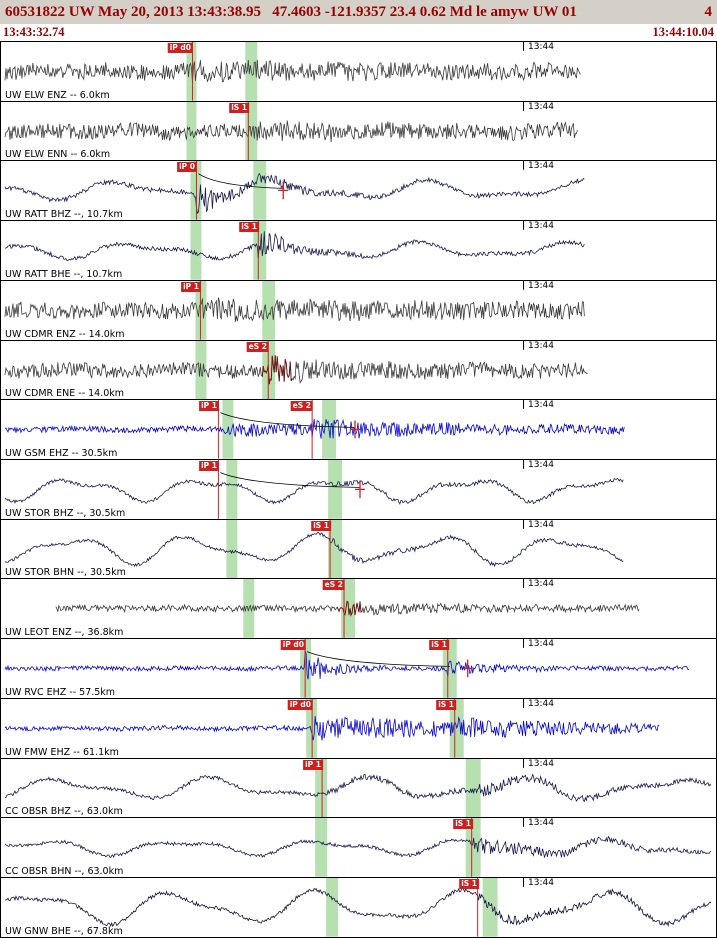 Image resolution: width=717 pixels, height=938 pixels. Describe the element at coordinates (65, 513) in the screenshot. I see `trace-label: UW STOR BHZ --, 30.5km` at that location.